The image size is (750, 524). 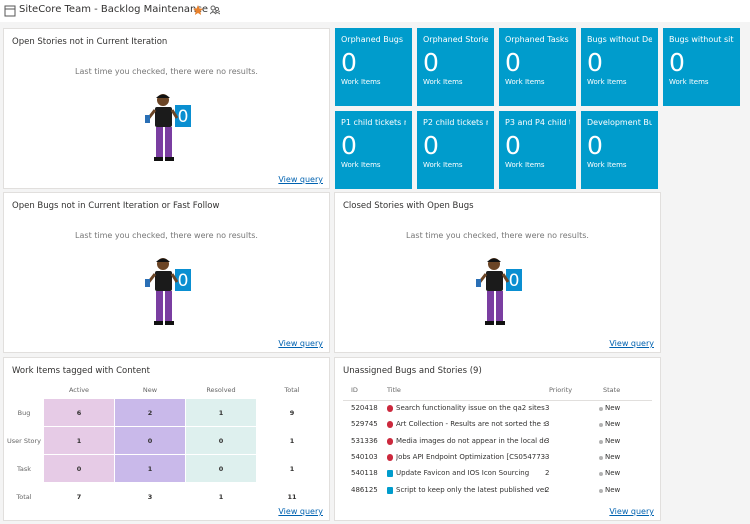 What do you see at coordinates (537, 67) in the screenshot?
I see `query-tile: Orphaned Tasks 0 Work Items` at bounding box center [537, 67].